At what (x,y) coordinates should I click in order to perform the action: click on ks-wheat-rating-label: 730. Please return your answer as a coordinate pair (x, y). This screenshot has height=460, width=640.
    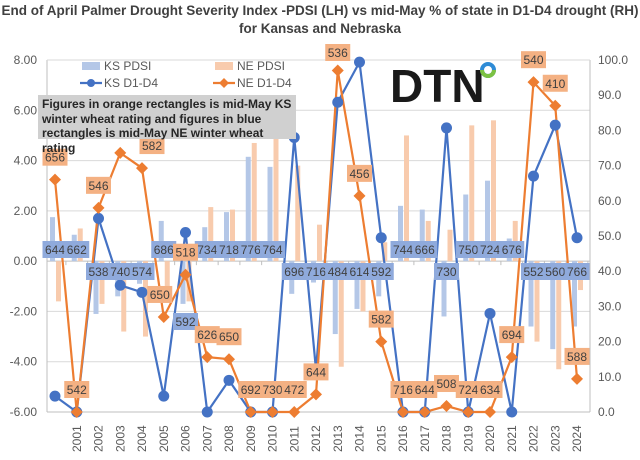
    Looking at the image, I should click on (272, 390).